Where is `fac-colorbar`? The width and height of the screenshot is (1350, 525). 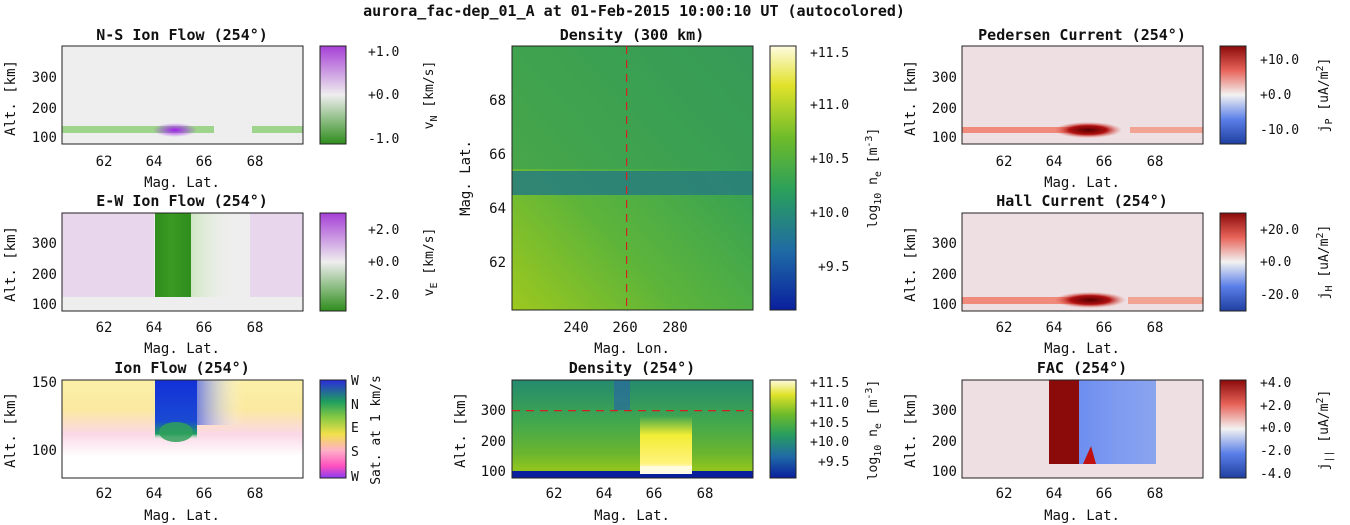
fac-colorbar is located at coordinates (1233, 429).